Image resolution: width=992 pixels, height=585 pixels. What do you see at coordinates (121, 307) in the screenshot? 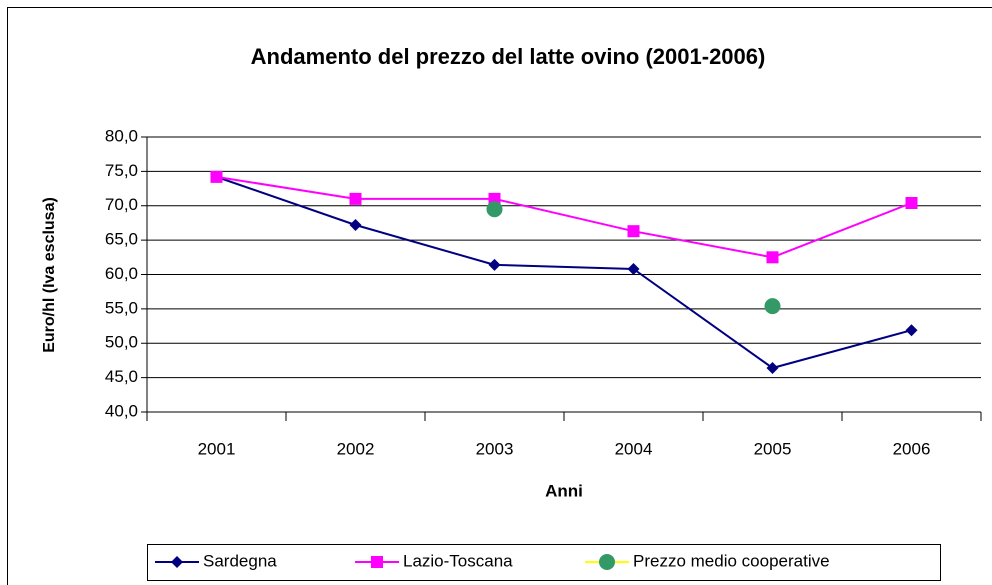
I see `y-tick-label: 55,0` at bounding box center [121, 307].